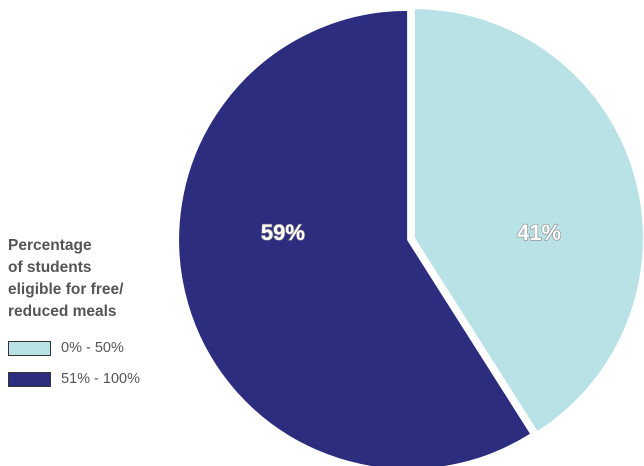 The width and height of the screenshot is (644, 466). What do you see at coordinates (539, 232) in the screenshot?
I see `pie-slice-label-1: 41%` at bounding box center [539, 232].